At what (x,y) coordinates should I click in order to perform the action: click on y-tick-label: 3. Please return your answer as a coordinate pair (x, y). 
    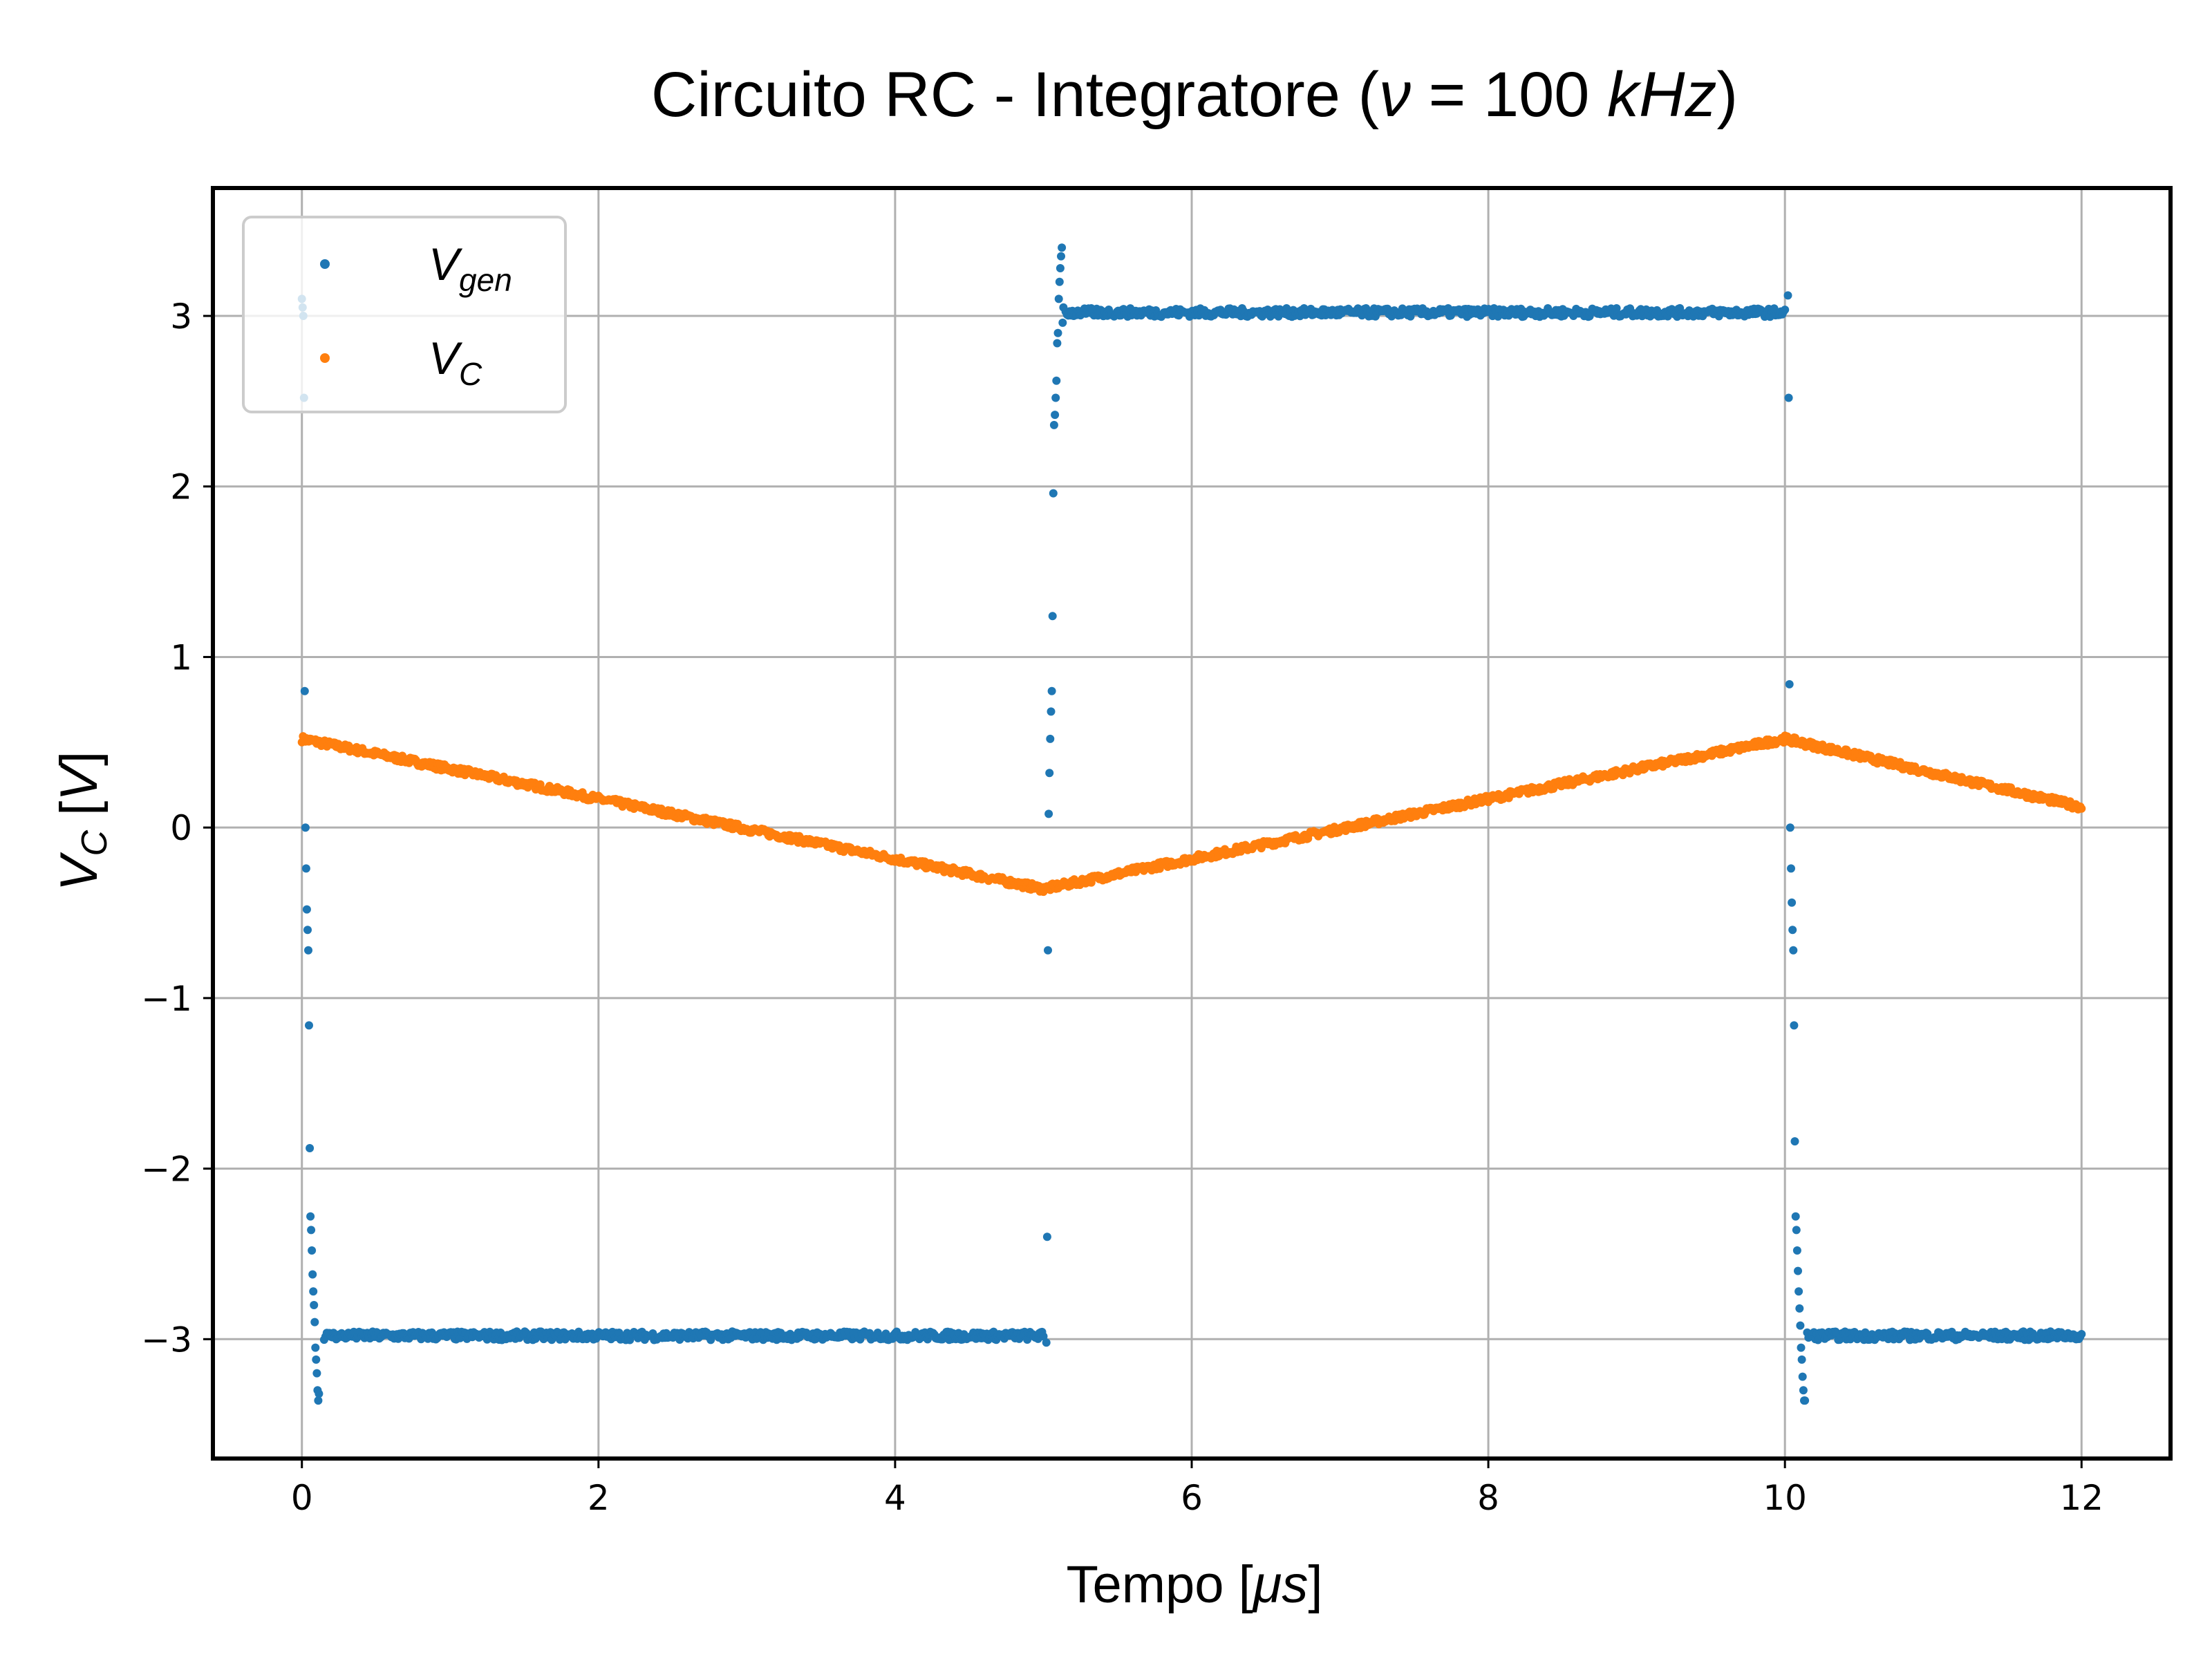
    Looking at the image, I should click on (181, 317).